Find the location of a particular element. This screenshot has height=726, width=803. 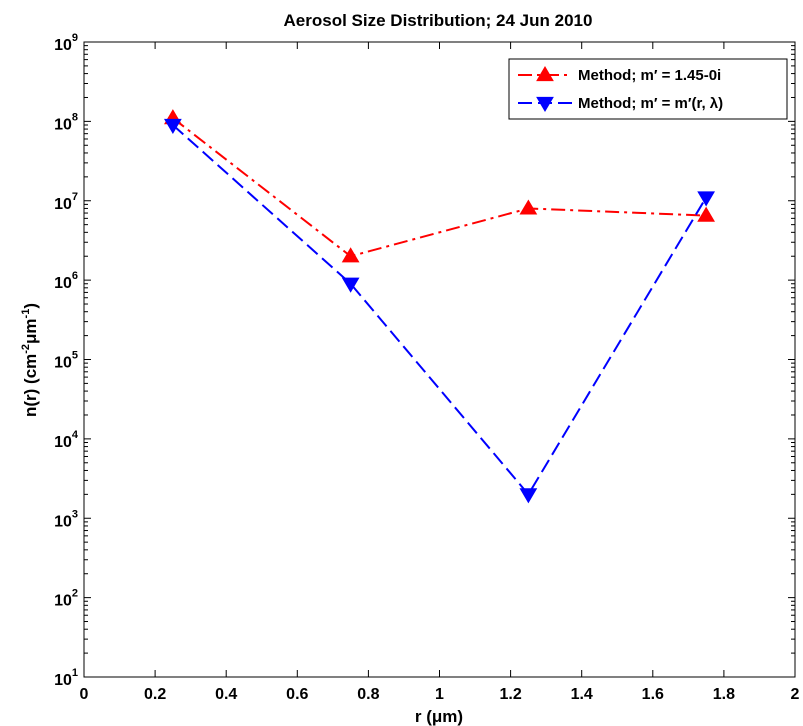

y-tick-label: 10⁵ is located at coordinates (66, 361).